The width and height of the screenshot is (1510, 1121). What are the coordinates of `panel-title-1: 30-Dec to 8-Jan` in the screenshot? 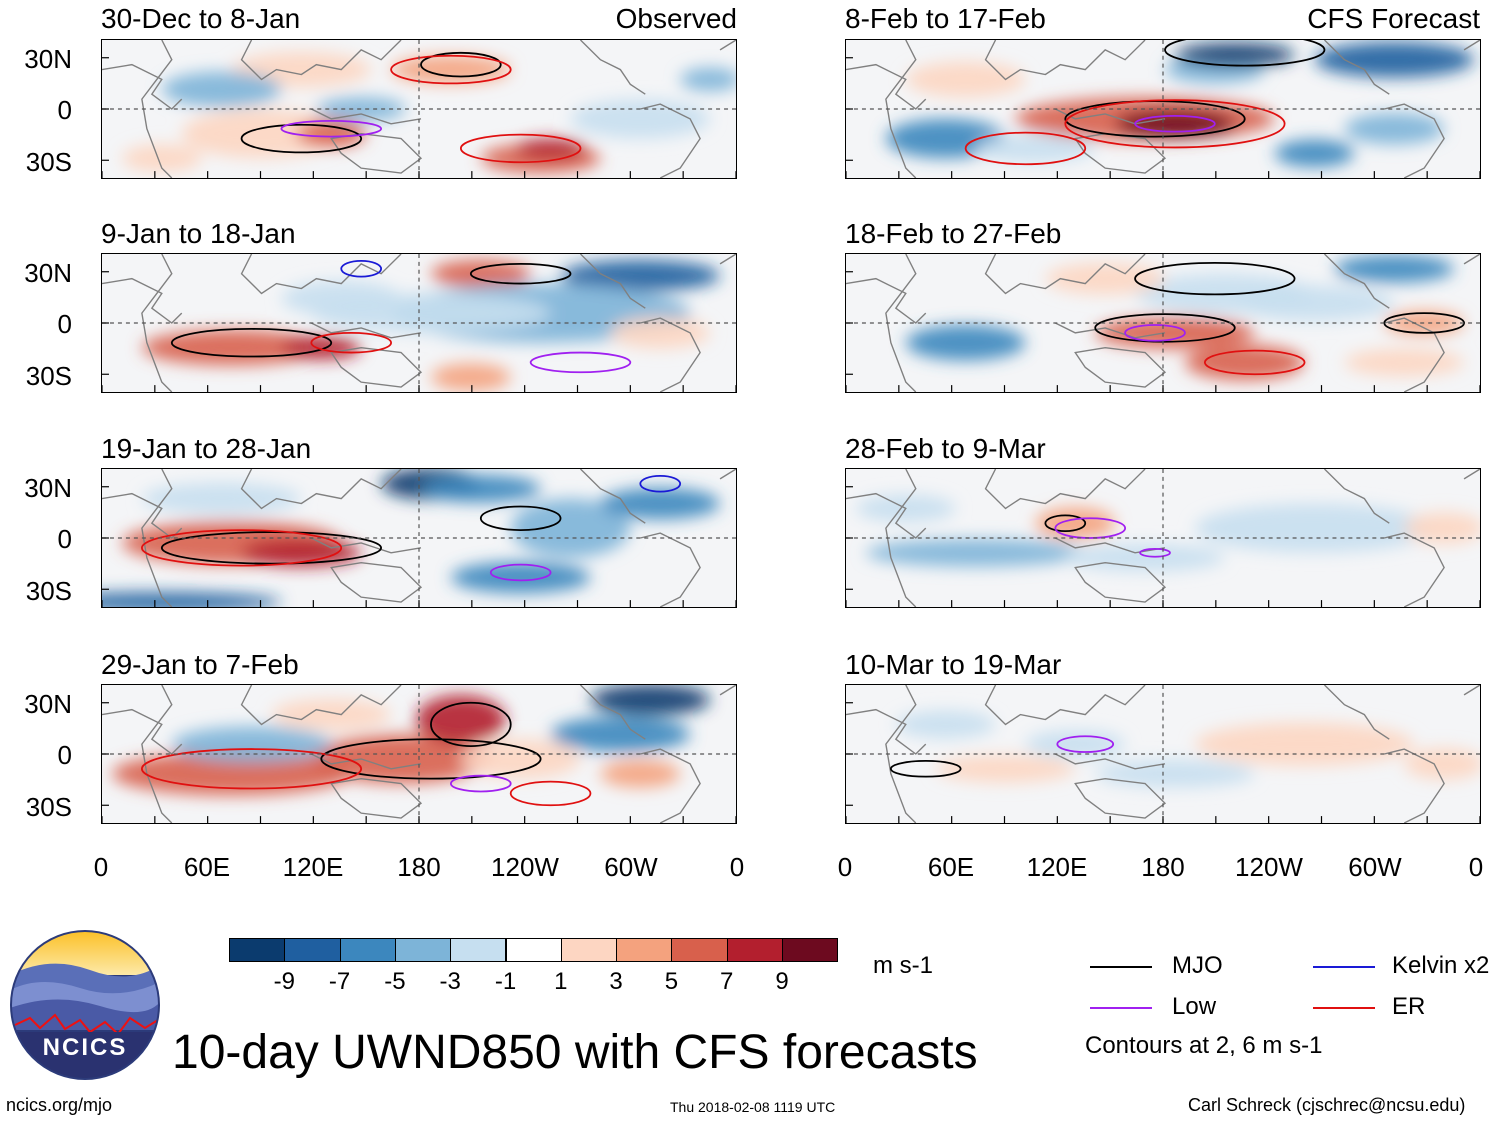 It's located at (201, 18).